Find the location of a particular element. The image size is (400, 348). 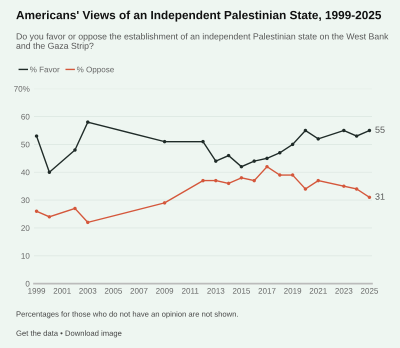

x-tick-label: 2013 is located at coordinates (215, 291).